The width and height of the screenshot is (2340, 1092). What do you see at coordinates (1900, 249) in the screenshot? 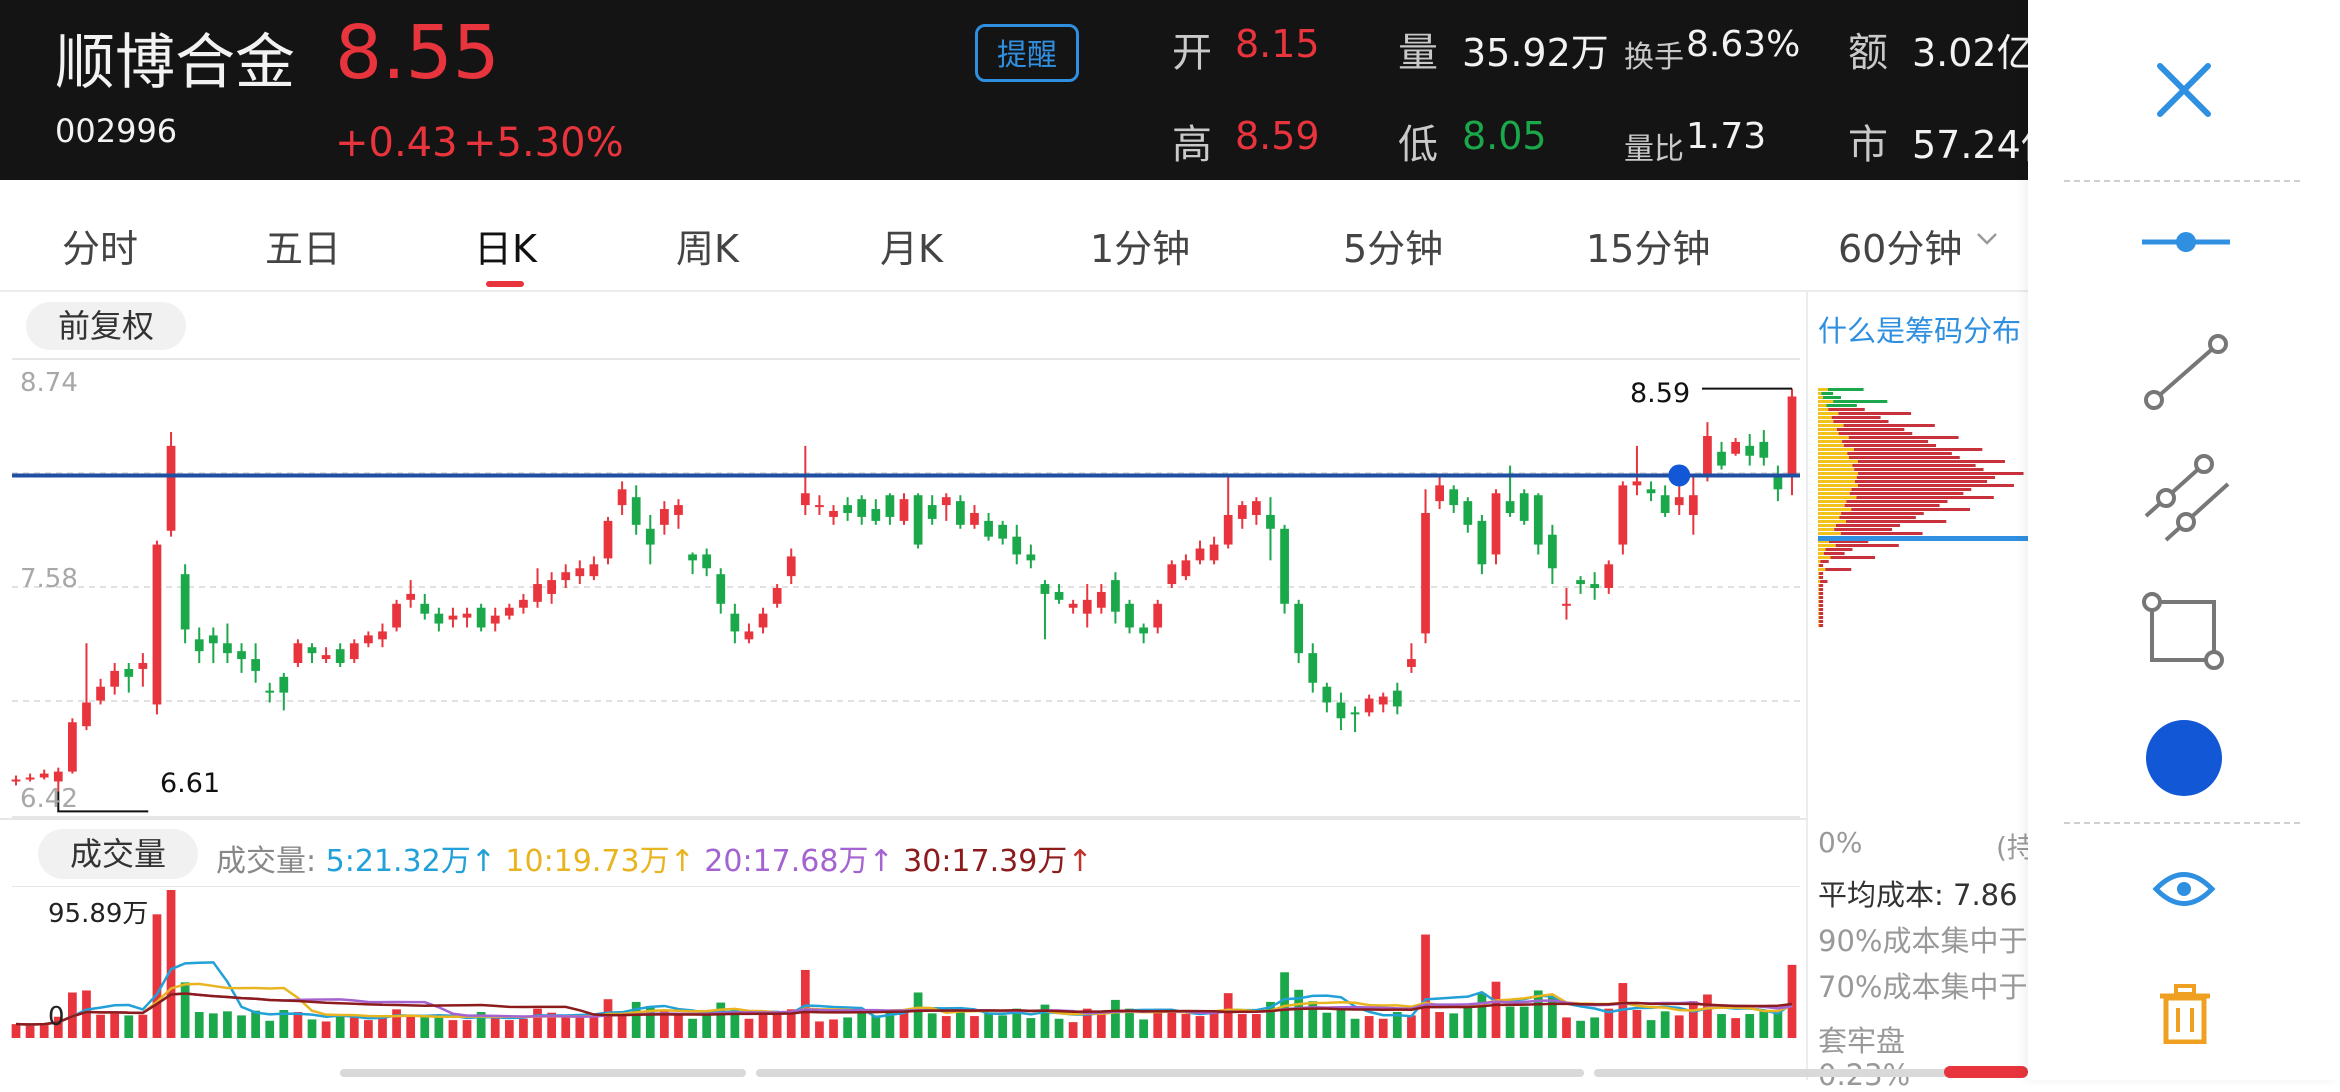
I see `tab-60min: 60分钟` at bounding box center [1900, 249].